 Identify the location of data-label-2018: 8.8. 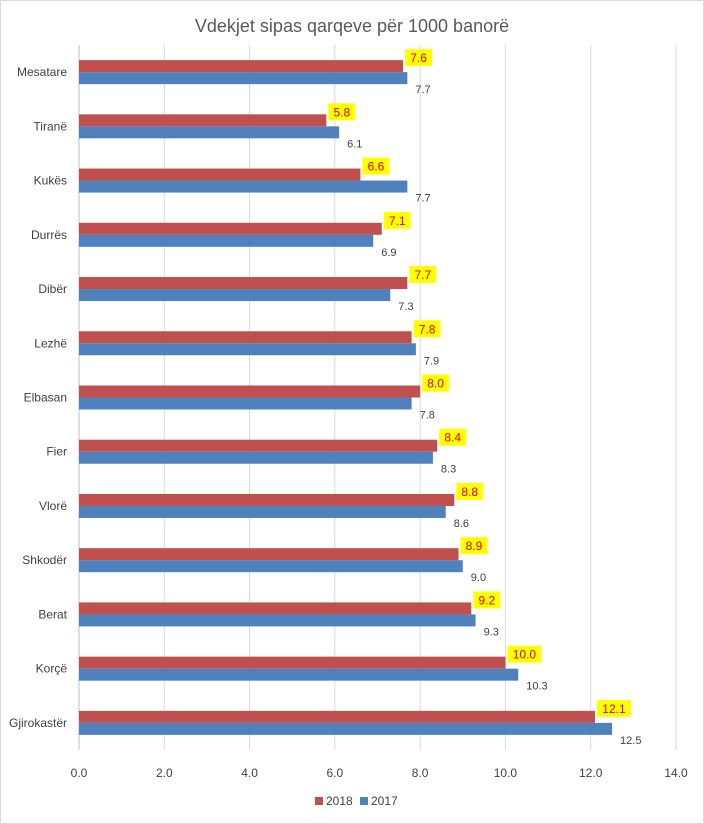
(469, 492).